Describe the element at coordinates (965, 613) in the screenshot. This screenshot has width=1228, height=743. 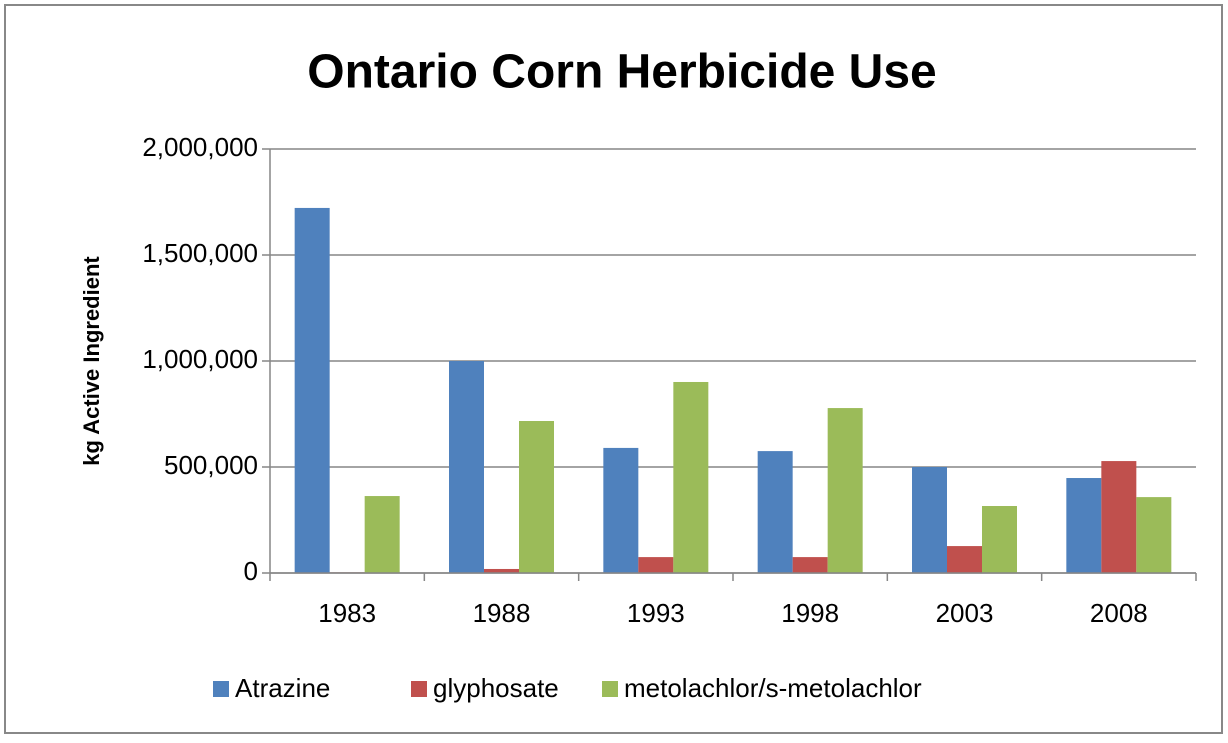
I see `x-tick-label: 2003` at that location.